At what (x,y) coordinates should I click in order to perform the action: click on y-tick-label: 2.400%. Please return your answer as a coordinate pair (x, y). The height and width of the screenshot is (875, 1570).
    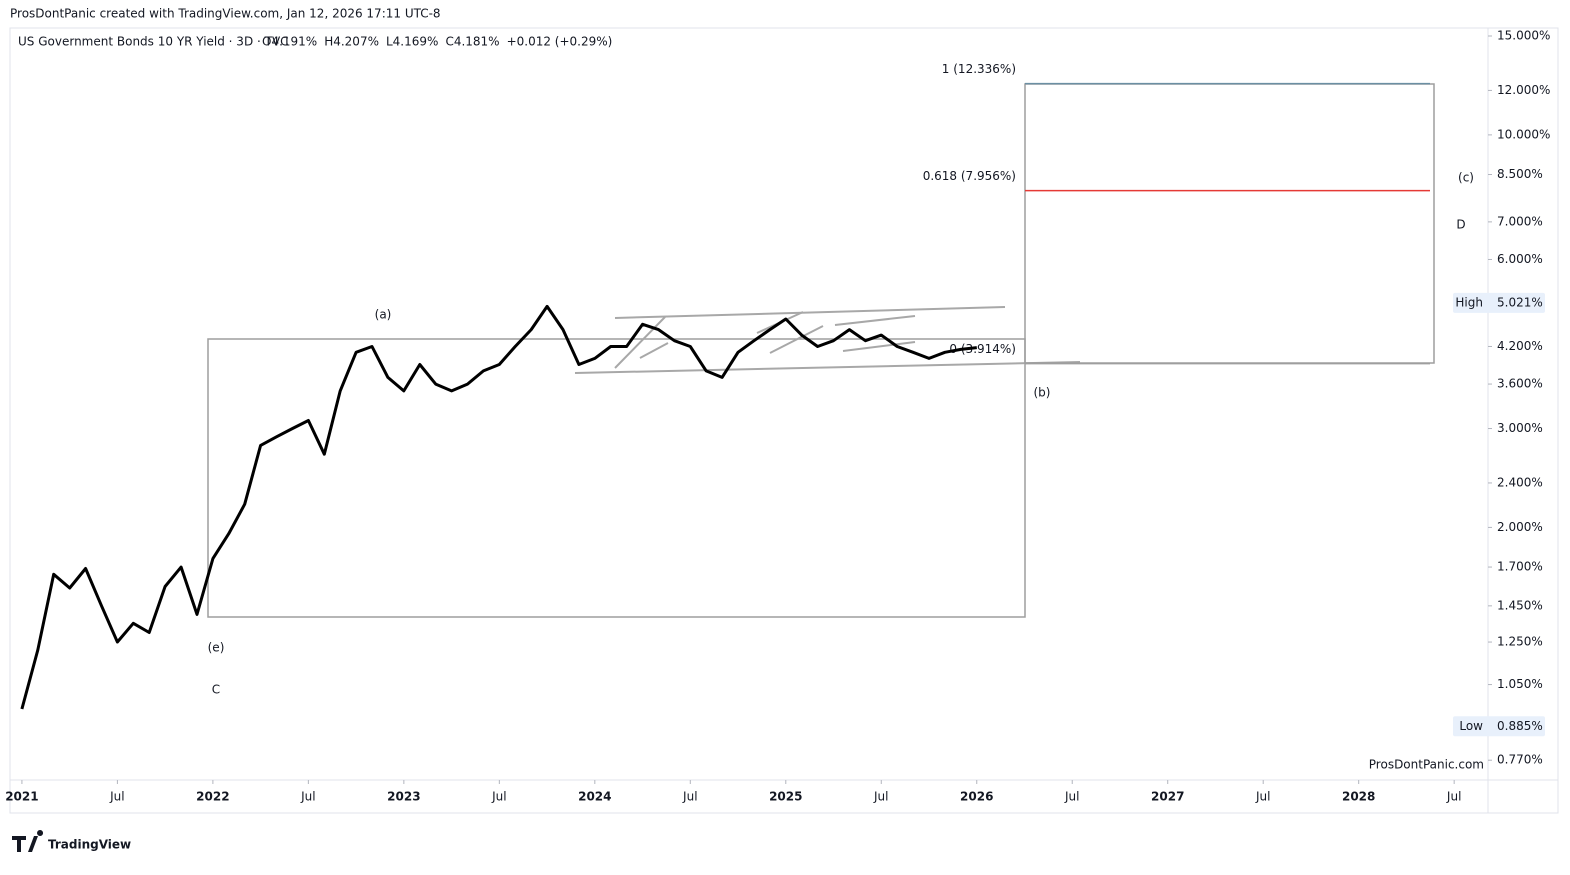
    Looking at the image, I should click on (1520, 482).